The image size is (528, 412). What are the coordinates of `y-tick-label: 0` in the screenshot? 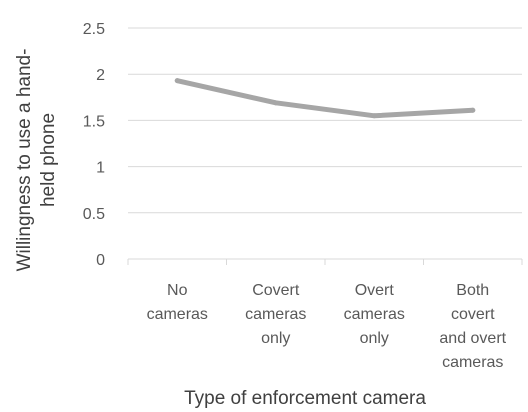 It's located at (100, 260).